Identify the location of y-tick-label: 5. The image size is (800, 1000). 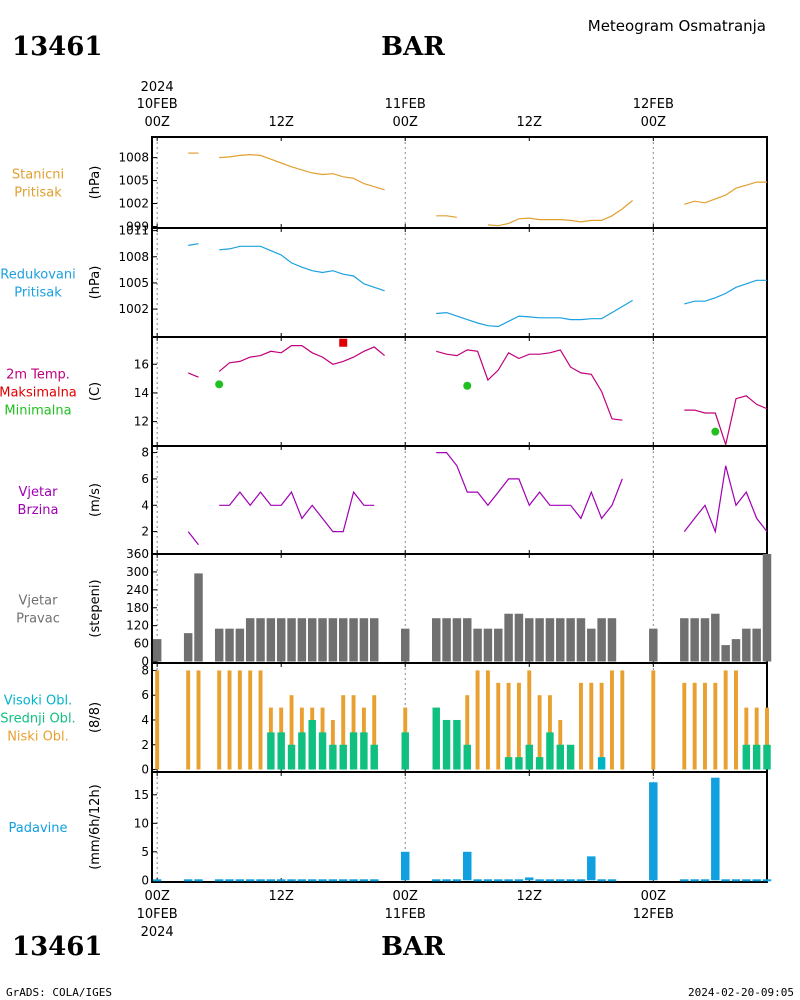
(145, 852).